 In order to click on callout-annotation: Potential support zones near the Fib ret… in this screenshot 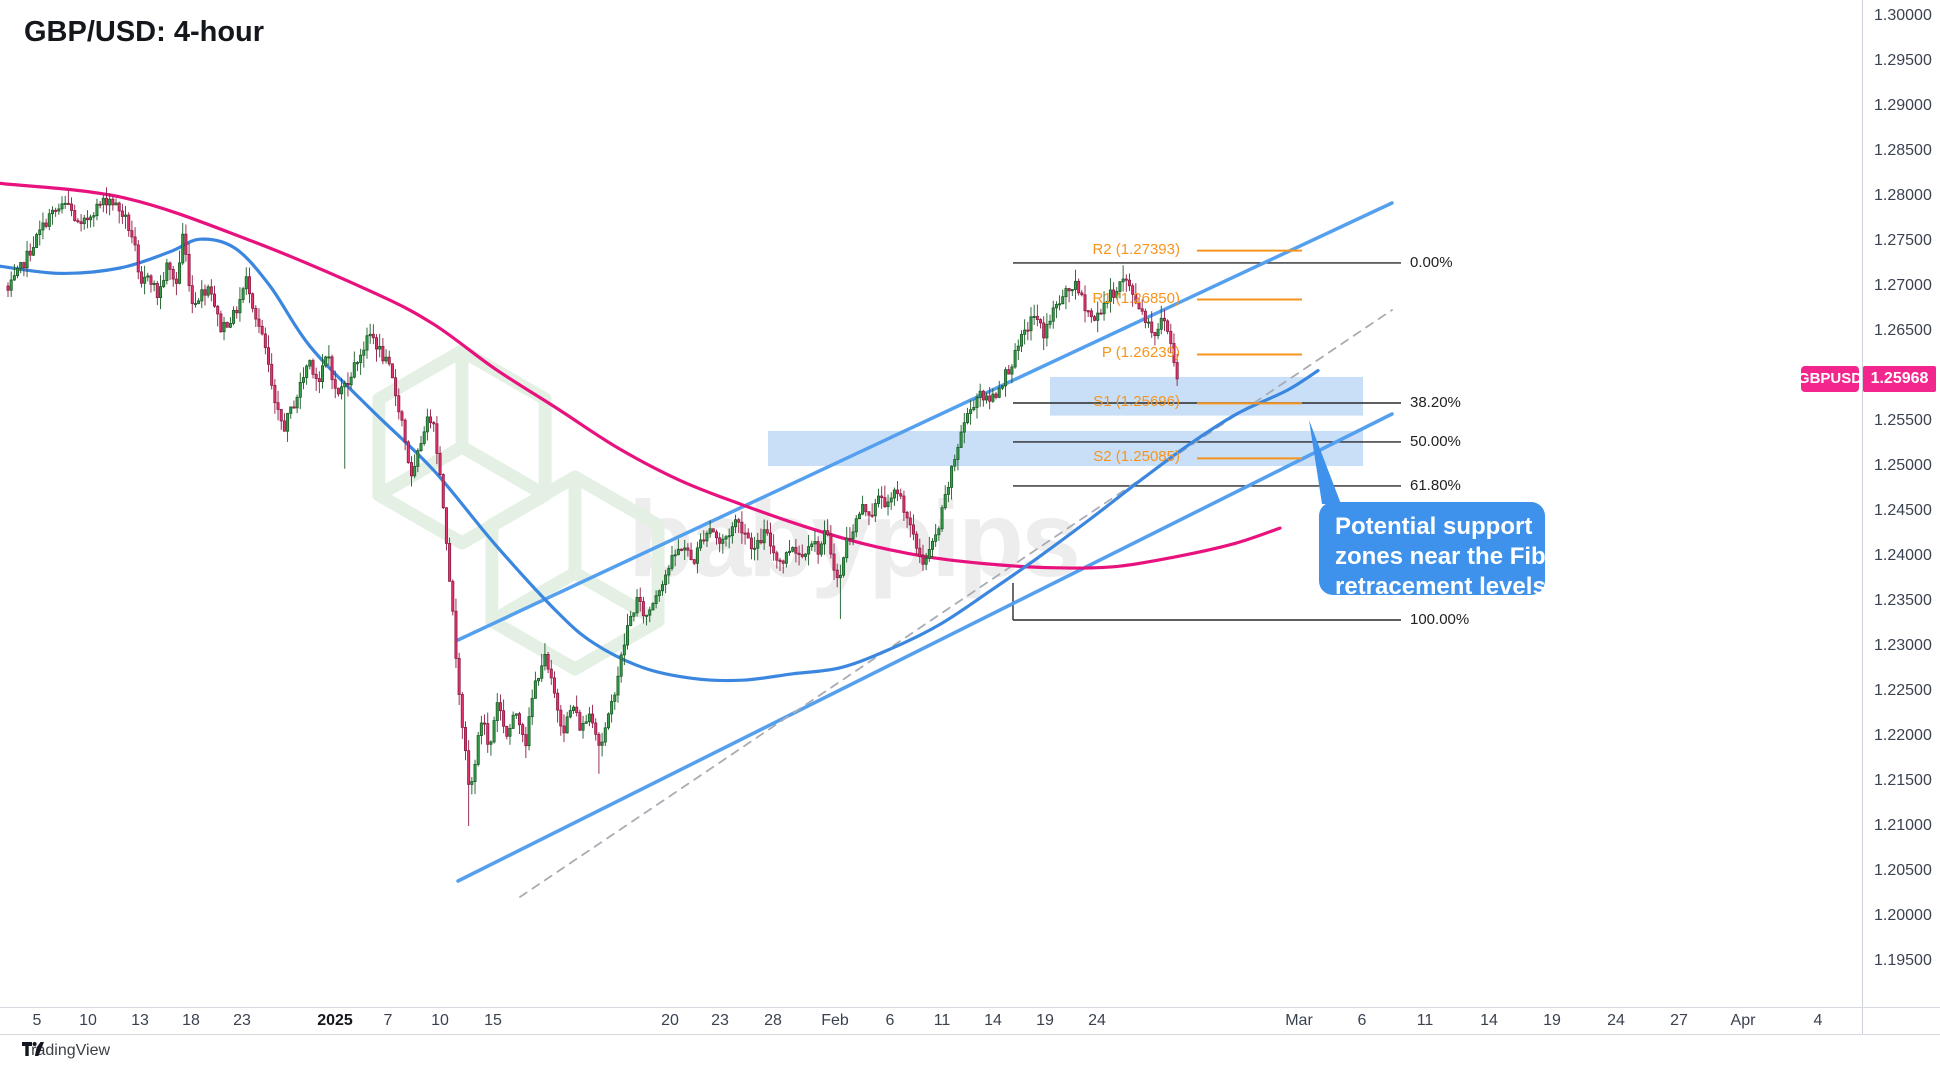, I will do `click(1432, 551)`.